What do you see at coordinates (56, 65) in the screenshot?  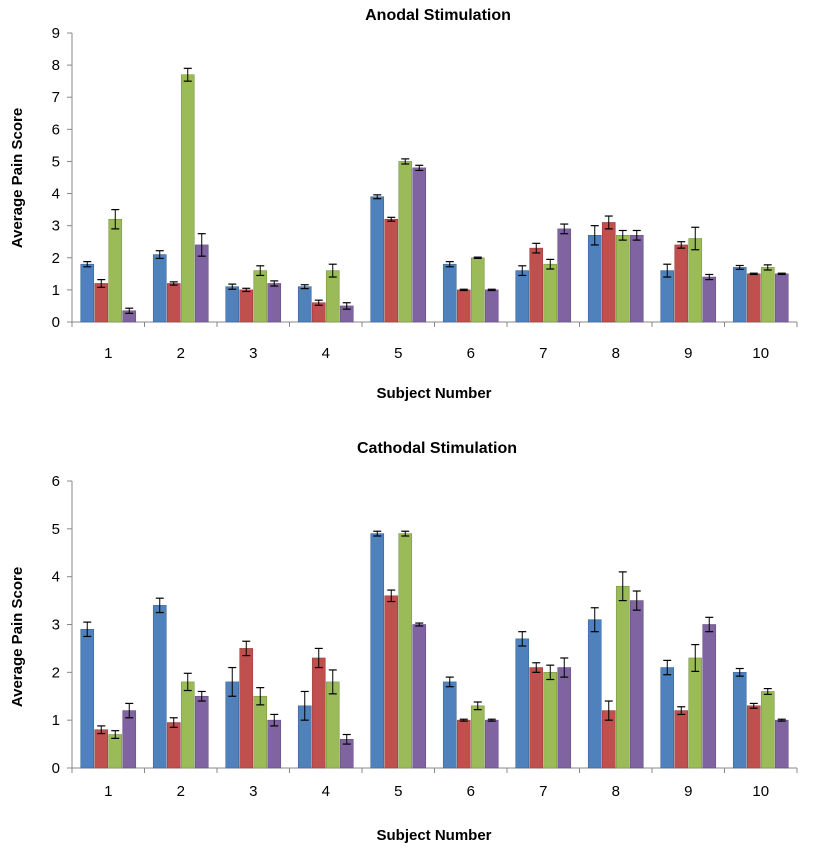 I see `anodal-y-tick-label: 8` at bounding box center [56, 65].